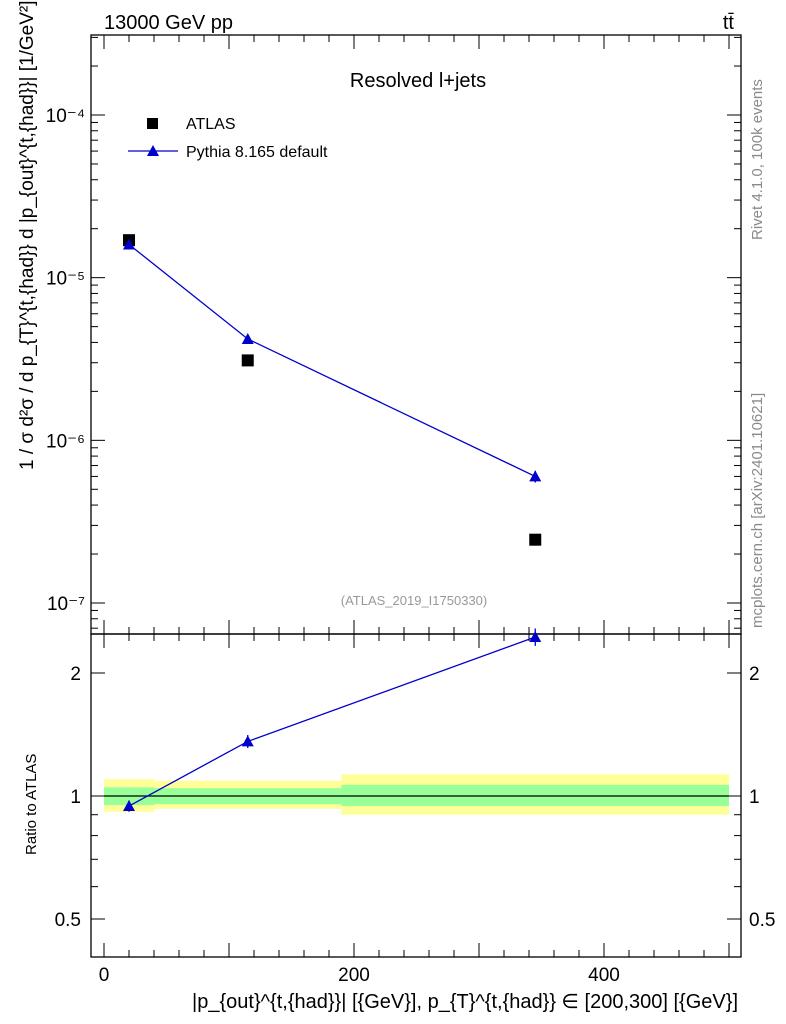 The height and width of the screenshot is (1024, 786). Describe the element at coordinates (754, 674) in the screenshot. I see `ratio-ytick-label-right: 2` at that location.